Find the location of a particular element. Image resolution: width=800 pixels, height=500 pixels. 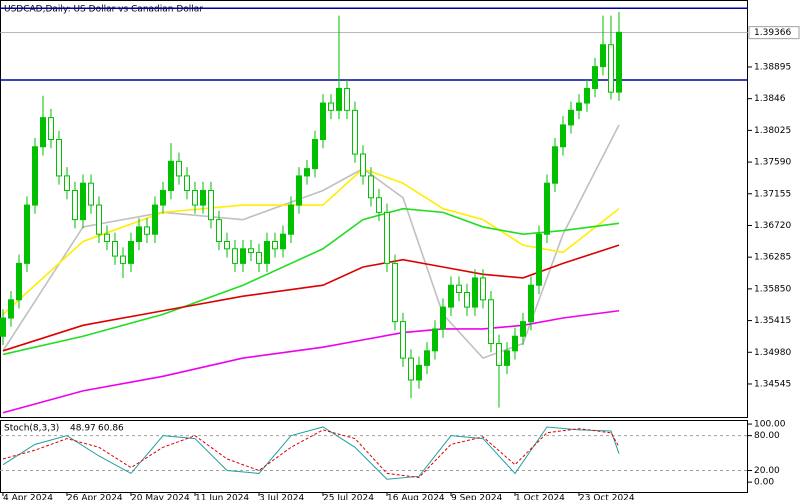

y-tick-label: 1.37590 is located at coordinates (772, 163).